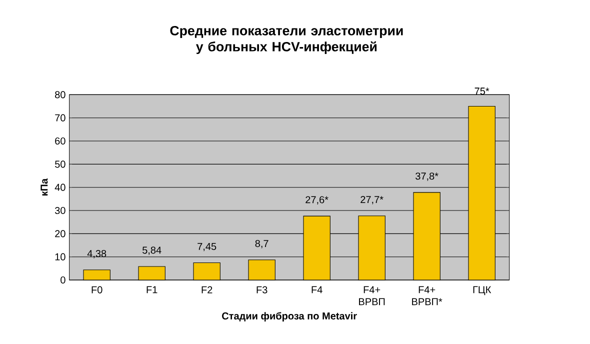 The height and width of the screenshot is (344, 590). I want to click on y-tick-label: 20, so click(60, 234).